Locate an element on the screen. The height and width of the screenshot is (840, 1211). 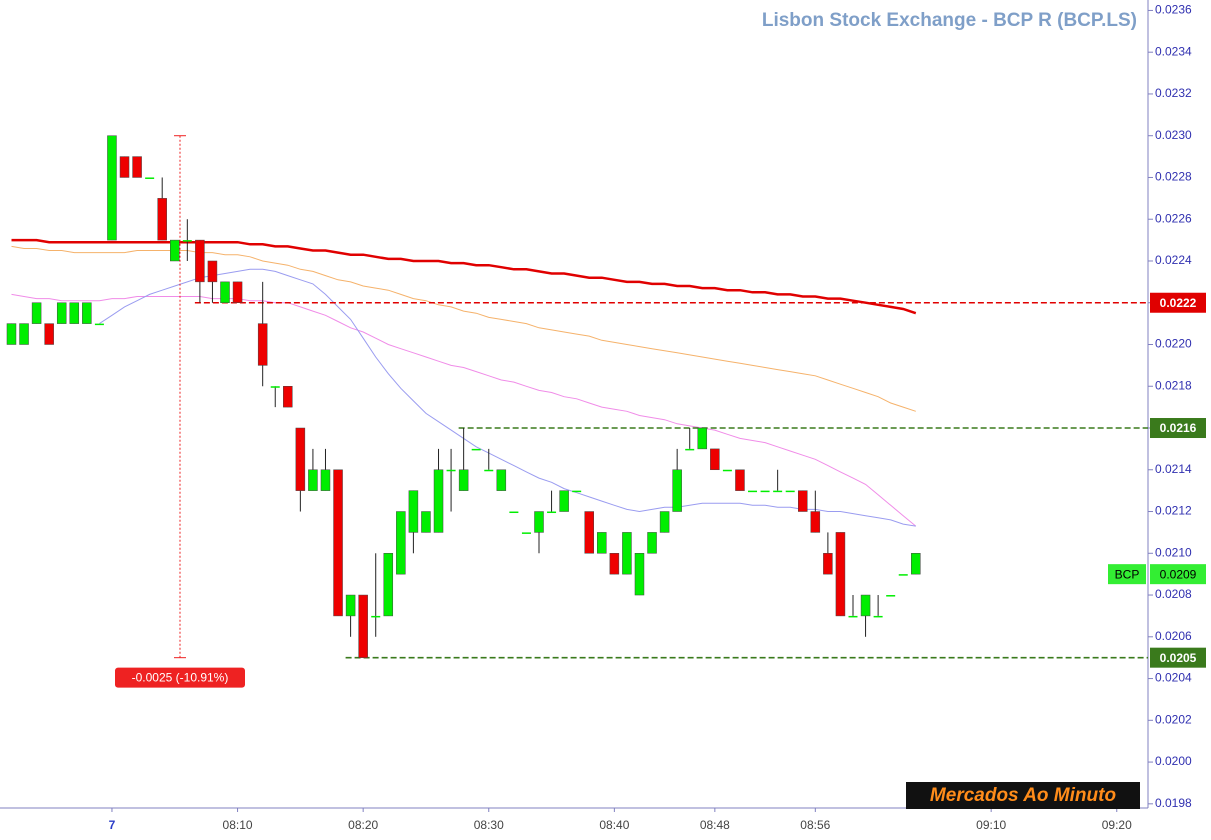
watermark: Mercados Ao Minuto is located at coordinates (1023, 795).